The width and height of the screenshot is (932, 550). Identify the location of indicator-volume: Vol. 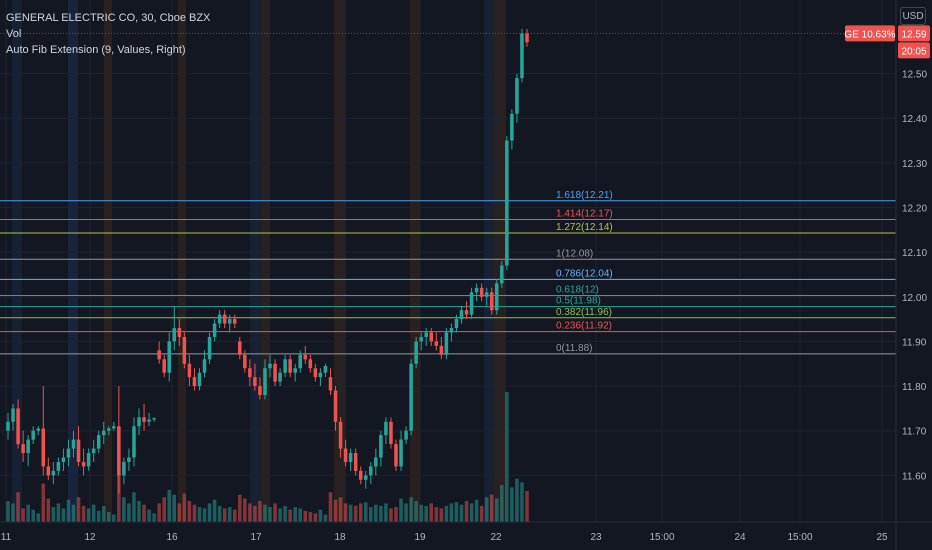
(14, 34).